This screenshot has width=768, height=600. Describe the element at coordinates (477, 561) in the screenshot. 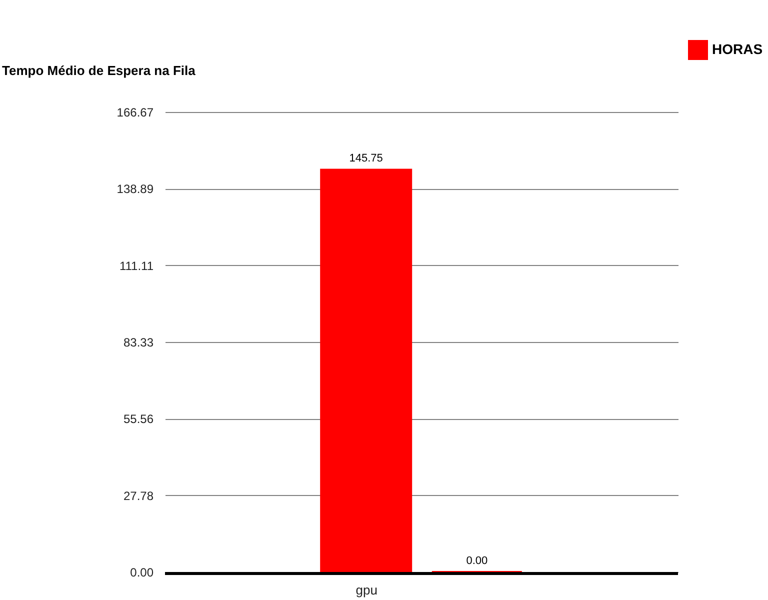

I see `data-label: 0.00` at that location.